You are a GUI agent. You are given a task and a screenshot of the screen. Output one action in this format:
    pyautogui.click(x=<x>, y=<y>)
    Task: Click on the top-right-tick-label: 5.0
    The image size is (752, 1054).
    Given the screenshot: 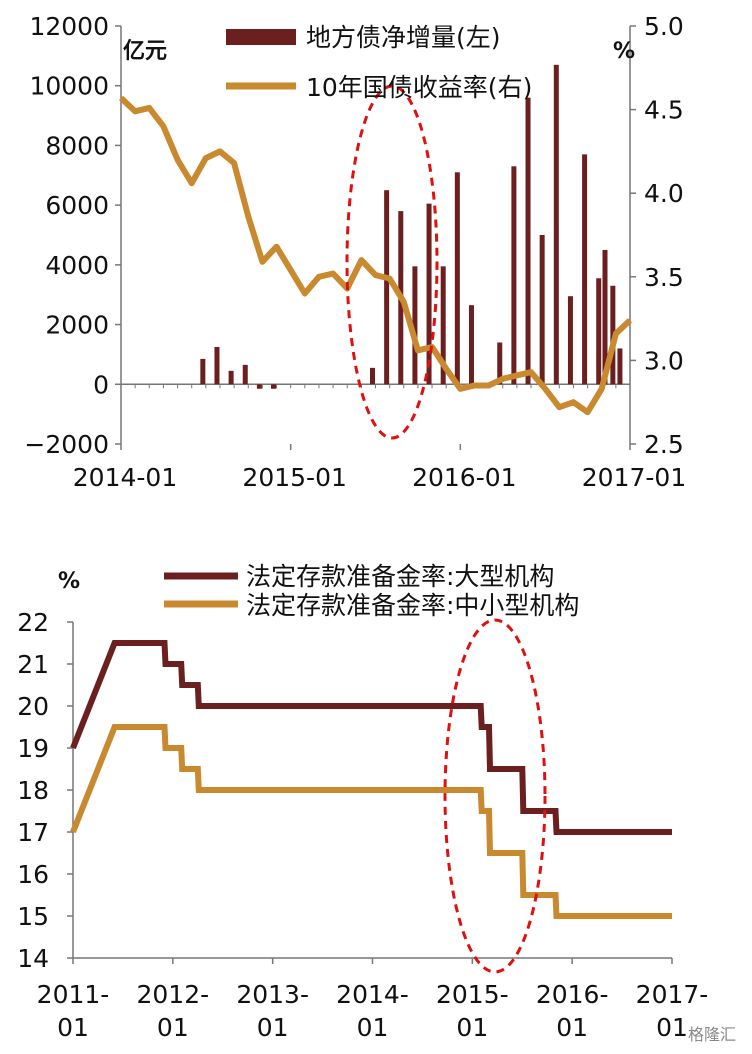 What is the action you would take?
    pyautogui.click(x=664, y=26)
    